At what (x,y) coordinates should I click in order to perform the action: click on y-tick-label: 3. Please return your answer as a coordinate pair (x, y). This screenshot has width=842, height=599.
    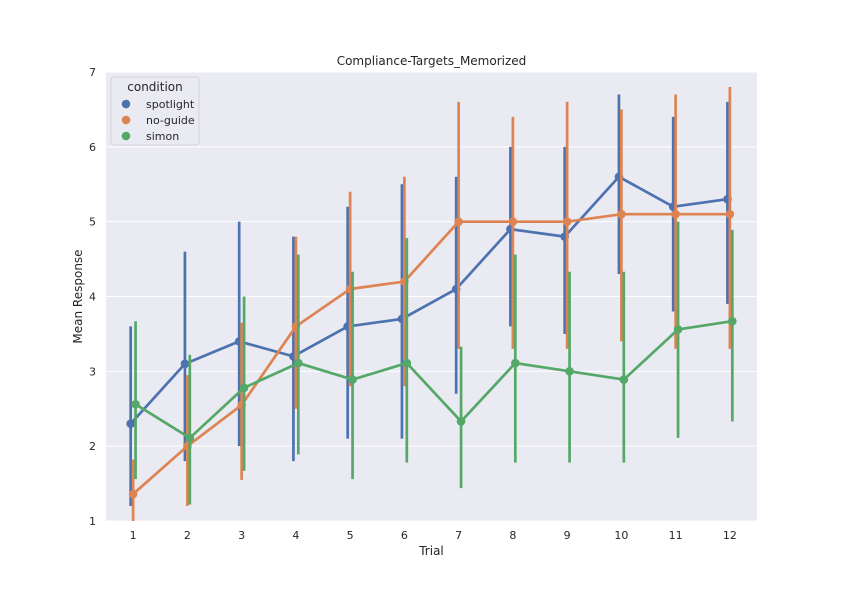
    Looking at the image, I should click on (92, 371).